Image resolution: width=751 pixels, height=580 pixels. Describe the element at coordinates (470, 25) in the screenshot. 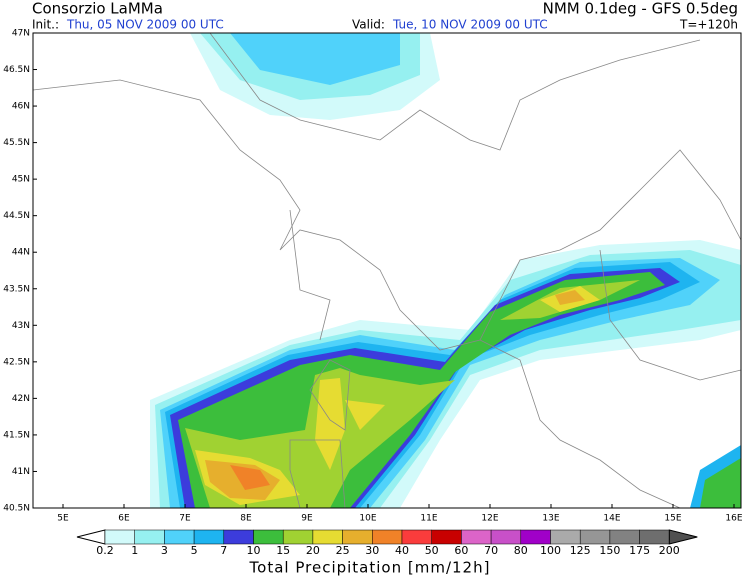

I see `valid-time: Tue, 10 NOV 2009 00 UTC` at that location.